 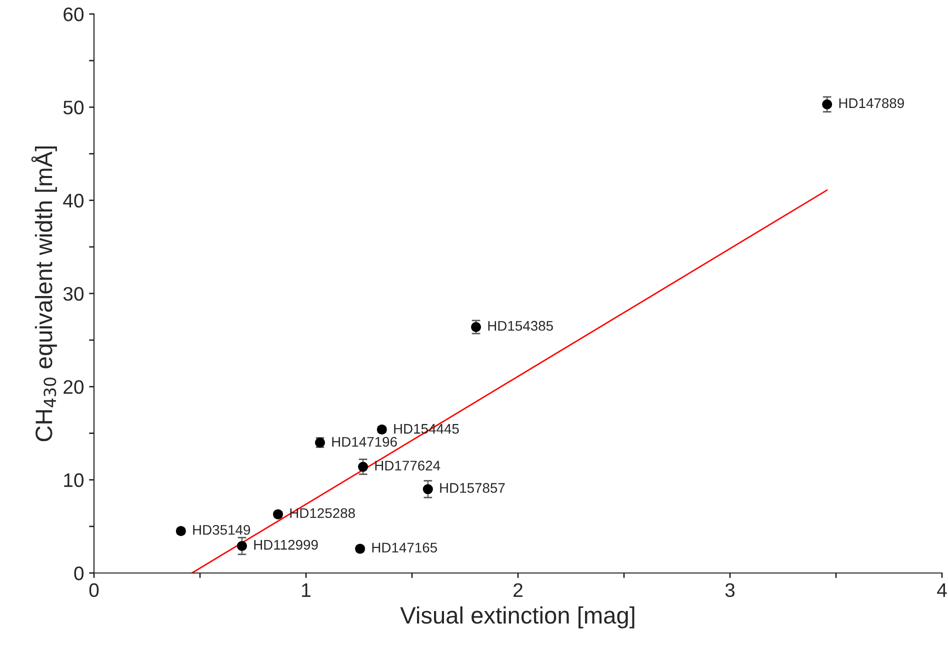 What do you see at coordinates (730, 590) in the screenshot?
I see `x-tick-label: 3` at bounding box center [730, 590].